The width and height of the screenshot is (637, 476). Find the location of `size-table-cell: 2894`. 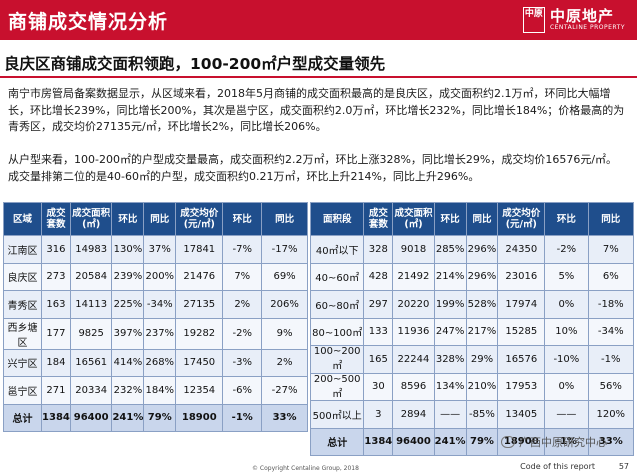

size-table-cell: 2894 is located at coordinates (413, 414).